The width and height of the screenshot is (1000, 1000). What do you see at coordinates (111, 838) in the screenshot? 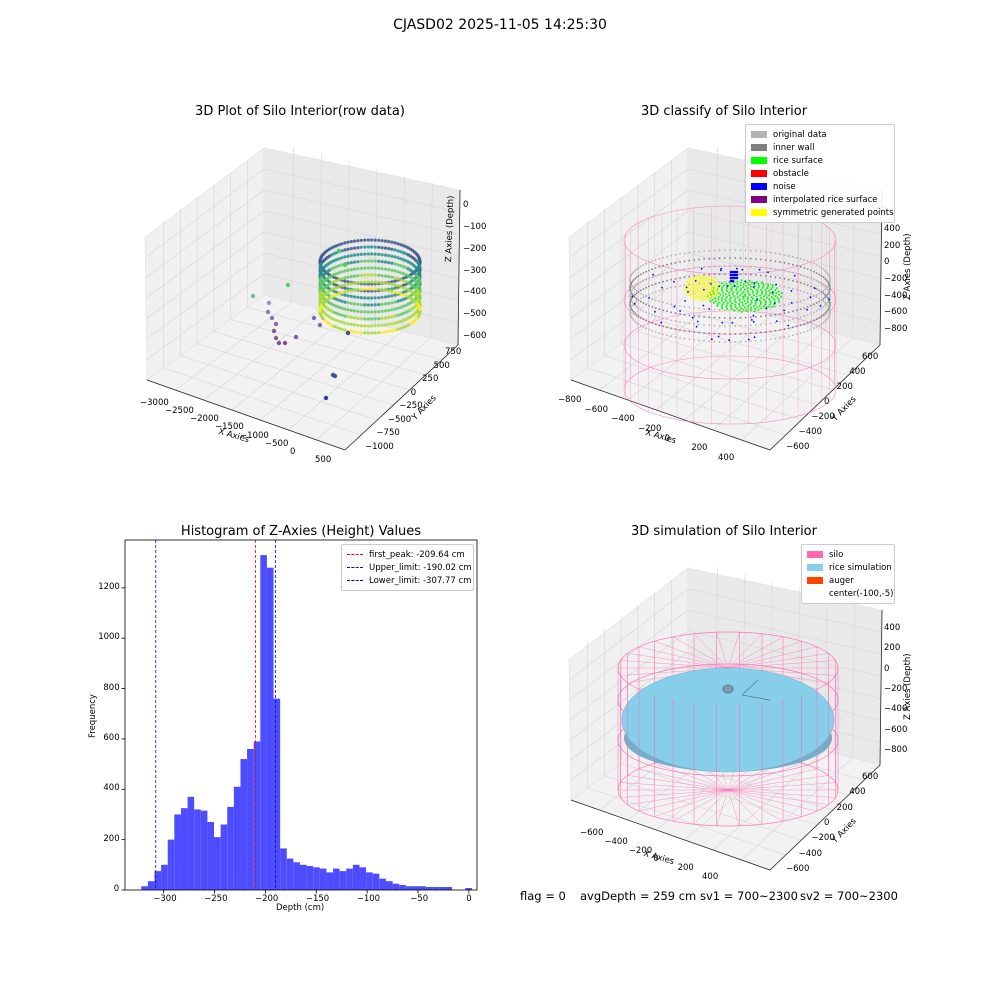
I see `histogram-y-tick-label: 200` at bounding box center [111, 838].